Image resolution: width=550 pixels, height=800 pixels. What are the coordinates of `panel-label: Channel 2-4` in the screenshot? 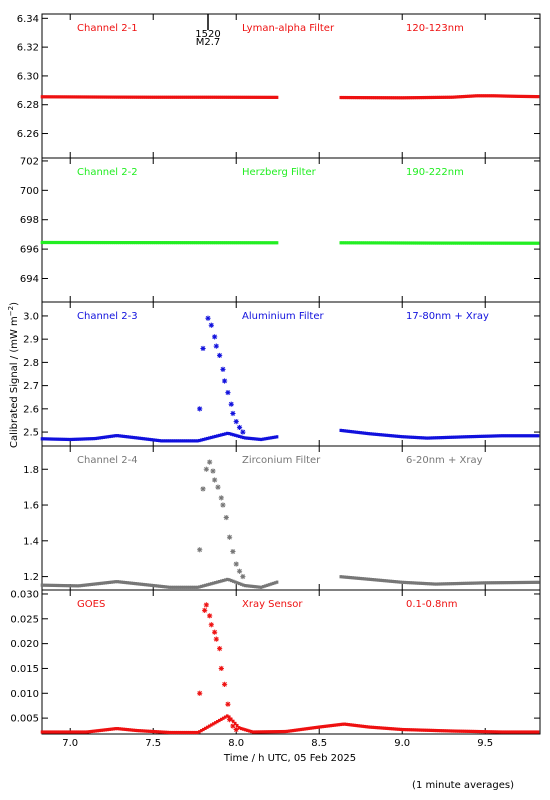 It's located at (107, 460).